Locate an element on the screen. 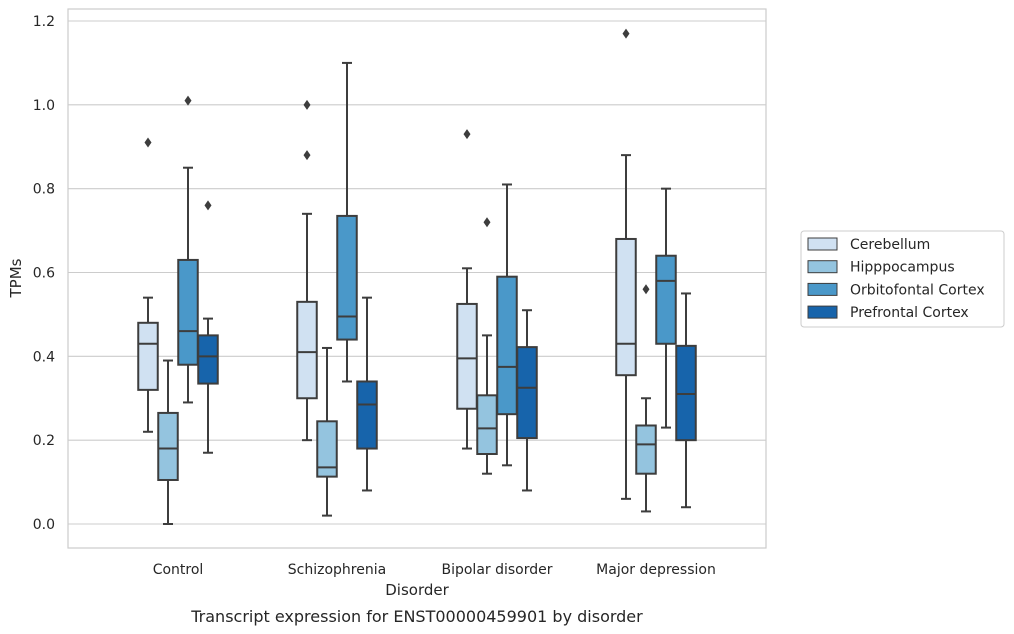  legend-item: Cerebellum is located at coordinates (868, 245).